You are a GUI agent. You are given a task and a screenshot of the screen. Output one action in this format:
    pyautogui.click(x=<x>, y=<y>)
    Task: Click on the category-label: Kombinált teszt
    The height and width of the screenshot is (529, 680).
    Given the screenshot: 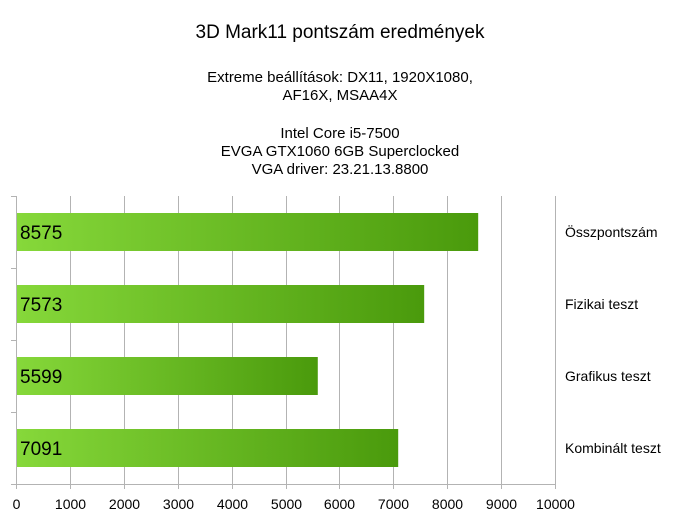 What is the action you would take?
    pyautogui.click(x=613, y=448)
    